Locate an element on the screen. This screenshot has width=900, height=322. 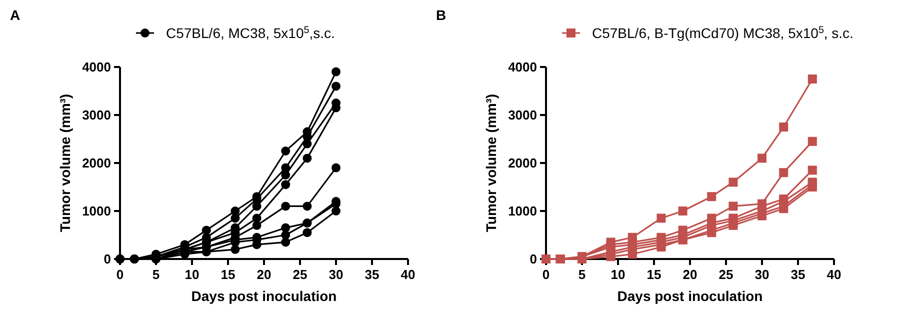
chart-title: A is located at coordinates (15, 15).